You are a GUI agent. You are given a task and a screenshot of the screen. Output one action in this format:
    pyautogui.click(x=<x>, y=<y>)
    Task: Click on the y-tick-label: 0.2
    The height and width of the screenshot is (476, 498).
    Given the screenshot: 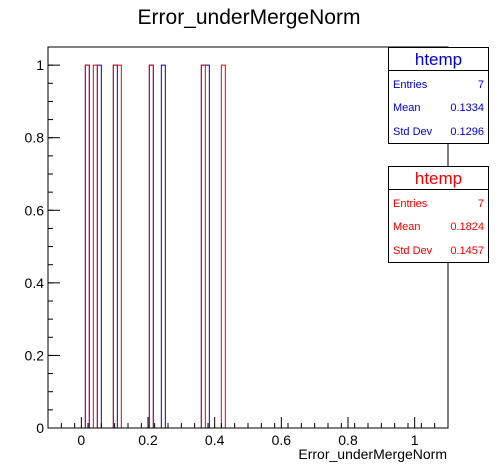 What is the action you would take?
    pyautogui.click(x=35, y=355)
    